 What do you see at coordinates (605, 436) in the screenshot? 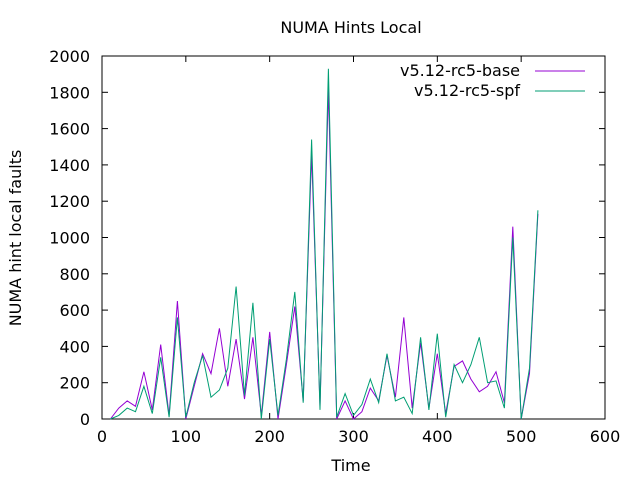
I see `x-tick-label: 600` at bounding box center [605, 436].